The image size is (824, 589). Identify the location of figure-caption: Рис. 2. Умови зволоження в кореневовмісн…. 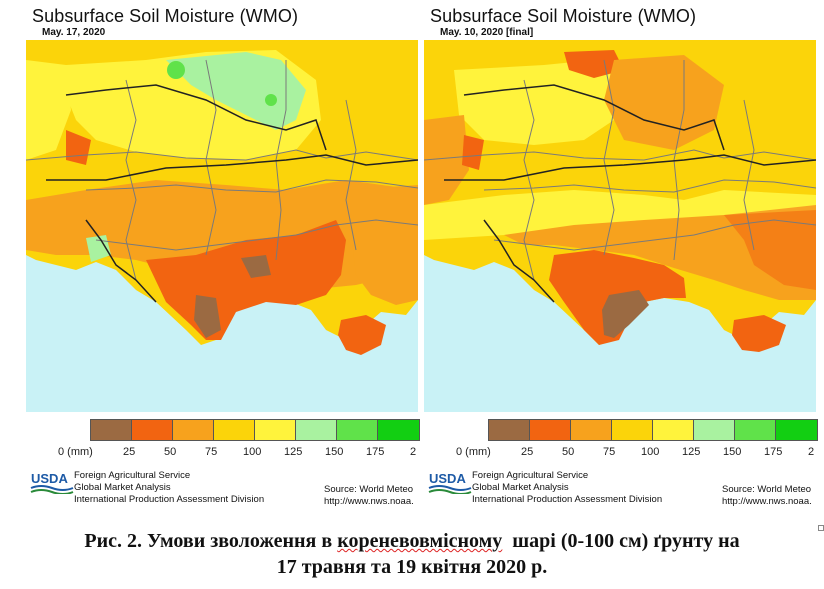
(412, 554).